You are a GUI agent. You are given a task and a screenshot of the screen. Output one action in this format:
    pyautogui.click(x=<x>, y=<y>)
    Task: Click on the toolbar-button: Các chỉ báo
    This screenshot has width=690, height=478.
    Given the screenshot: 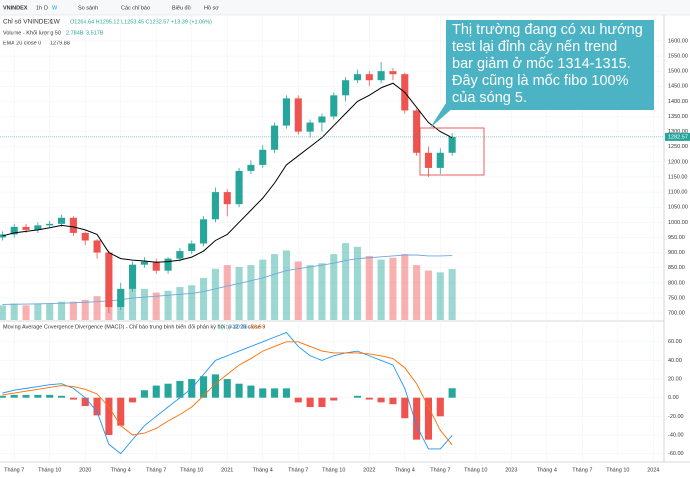 What is the action you would take?
    pyautogui.click(x=135, y=7)
    